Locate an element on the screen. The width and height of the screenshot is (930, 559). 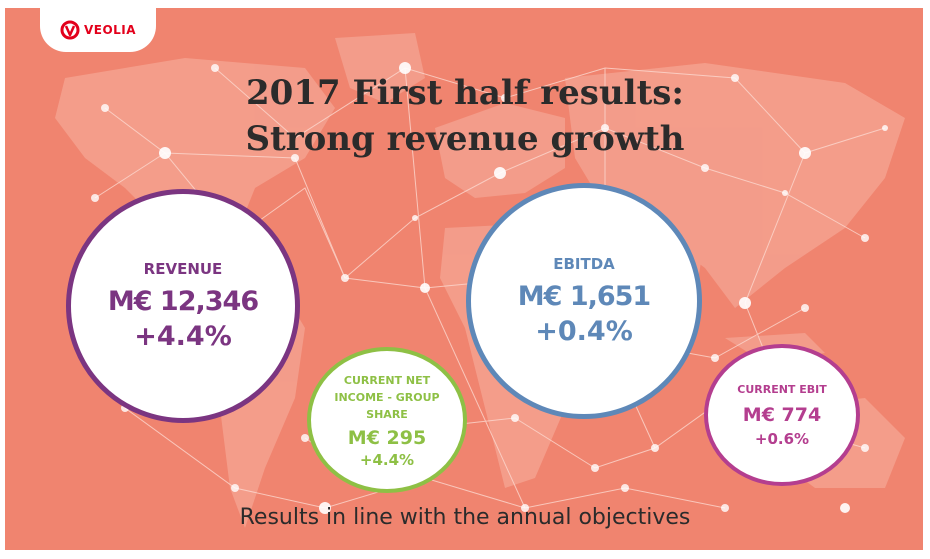
ebitda-circle: EBITDA M€ 1,651 +0.4% is located at coordinates (584, 301).